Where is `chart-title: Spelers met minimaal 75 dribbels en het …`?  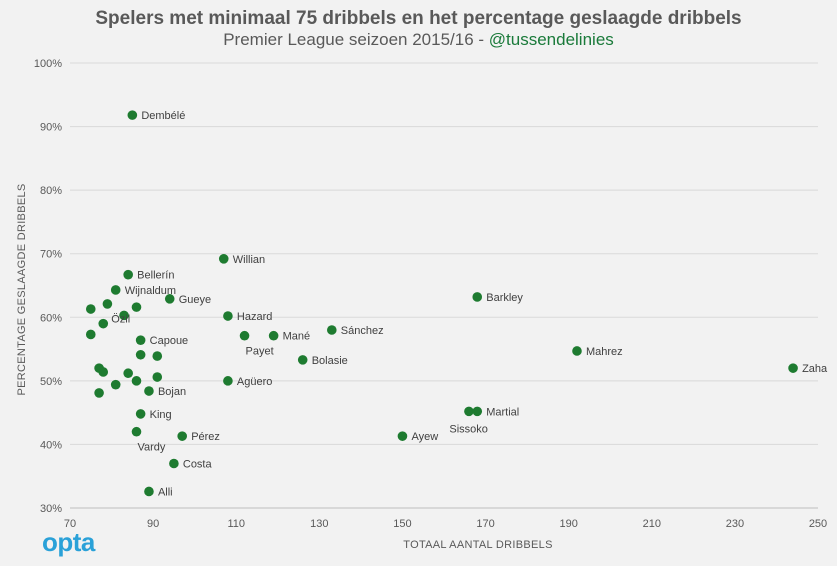 chart-title: Spelers met minimaal 75 dribbels en het … is located at coordinates (418, 18).